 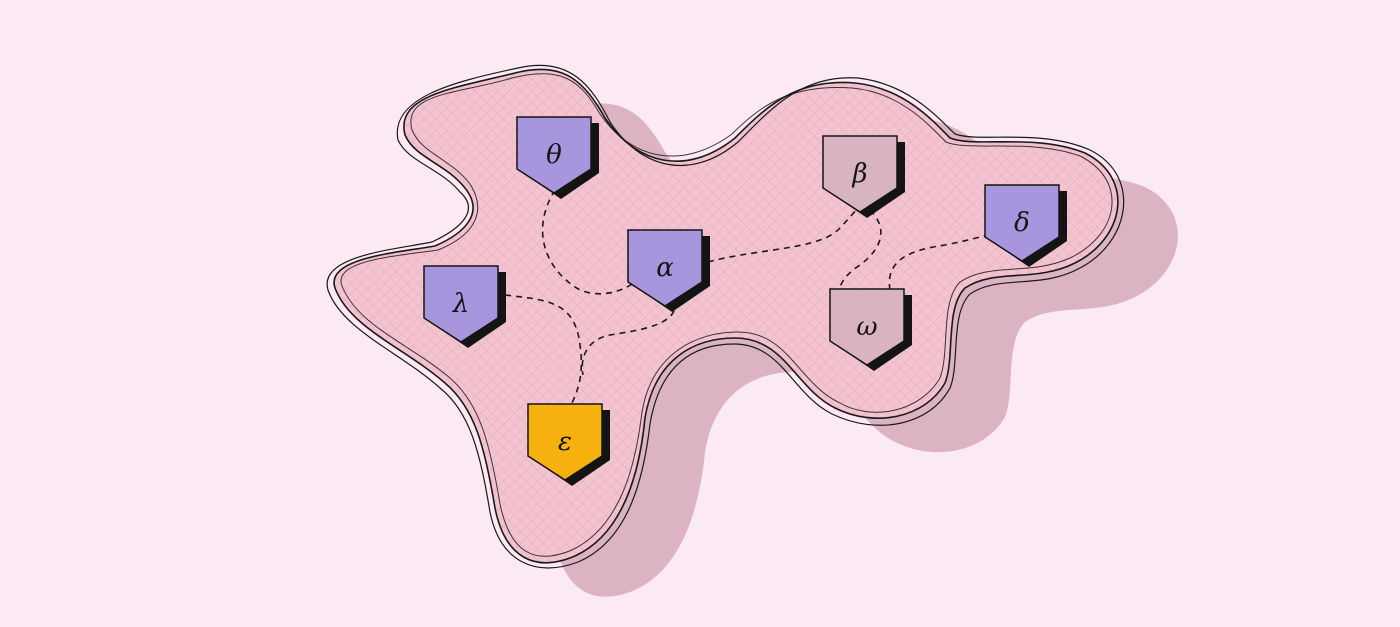 I want to click on node-label: δ, so click(x=1022, y=223).